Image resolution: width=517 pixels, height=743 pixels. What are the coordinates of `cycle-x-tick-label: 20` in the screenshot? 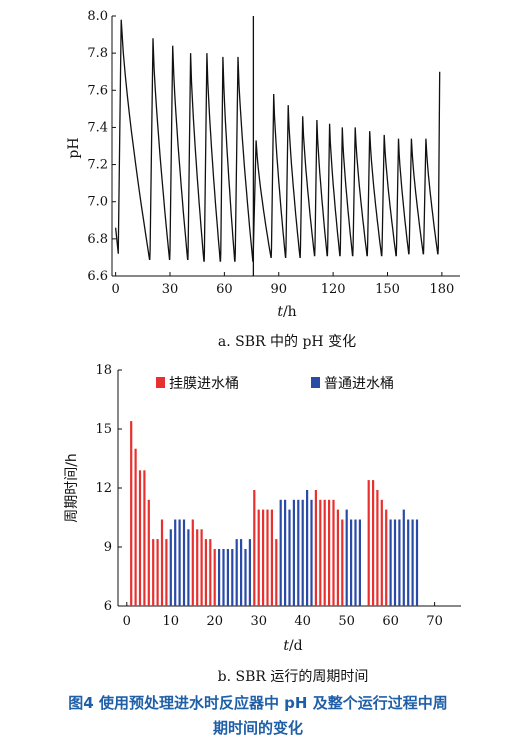 It's located at (214, 621).